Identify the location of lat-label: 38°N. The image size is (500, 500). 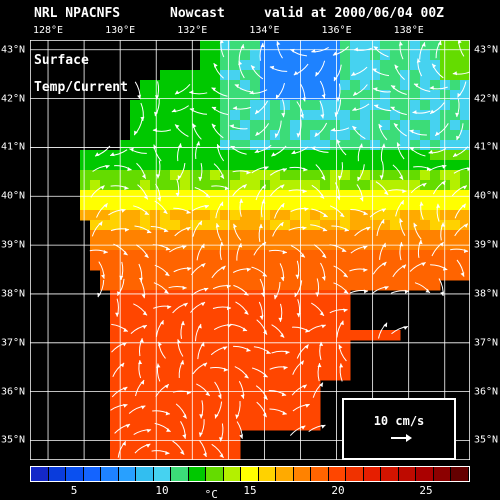
(13, 294).